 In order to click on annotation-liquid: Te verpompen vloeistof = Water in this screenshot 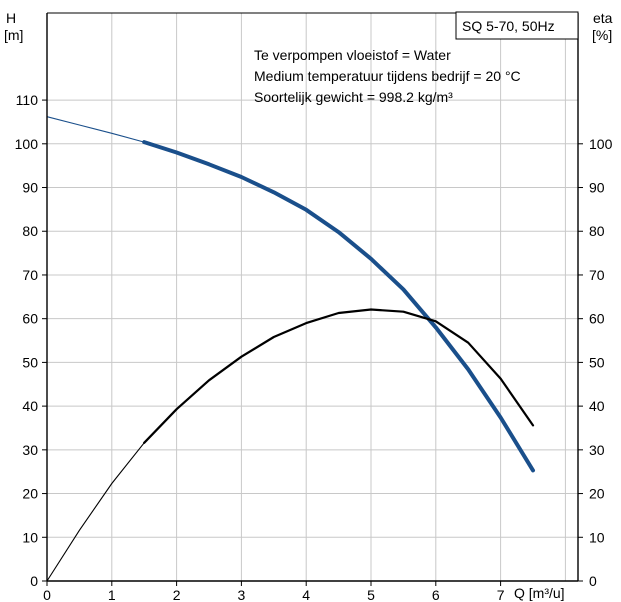, I will do `click(352, 55)`.